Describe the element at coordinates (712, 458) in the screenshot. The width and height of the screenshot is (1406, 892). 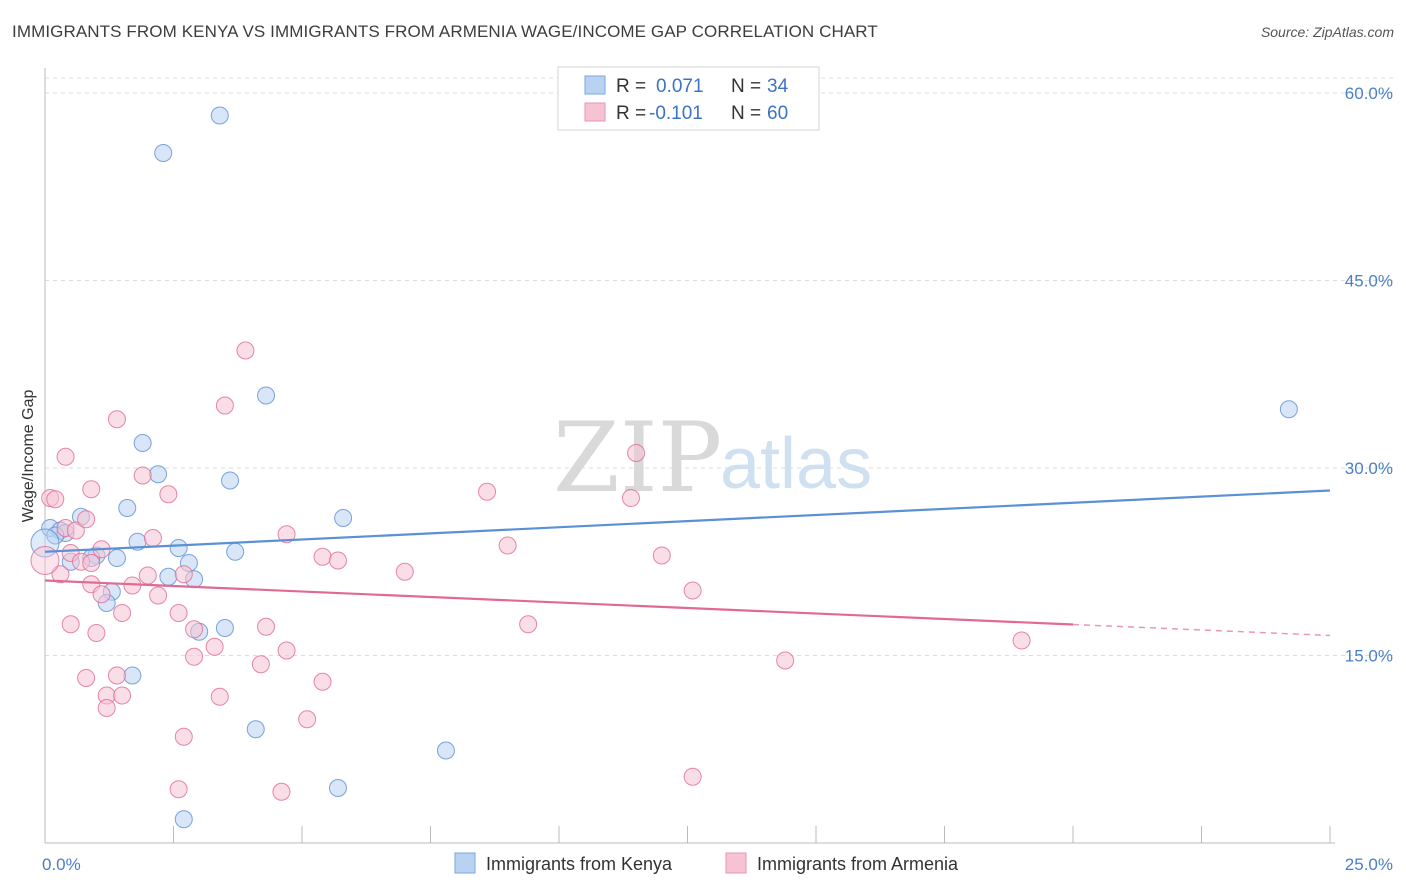
I see `watermark: ZIP atlas` at that location.